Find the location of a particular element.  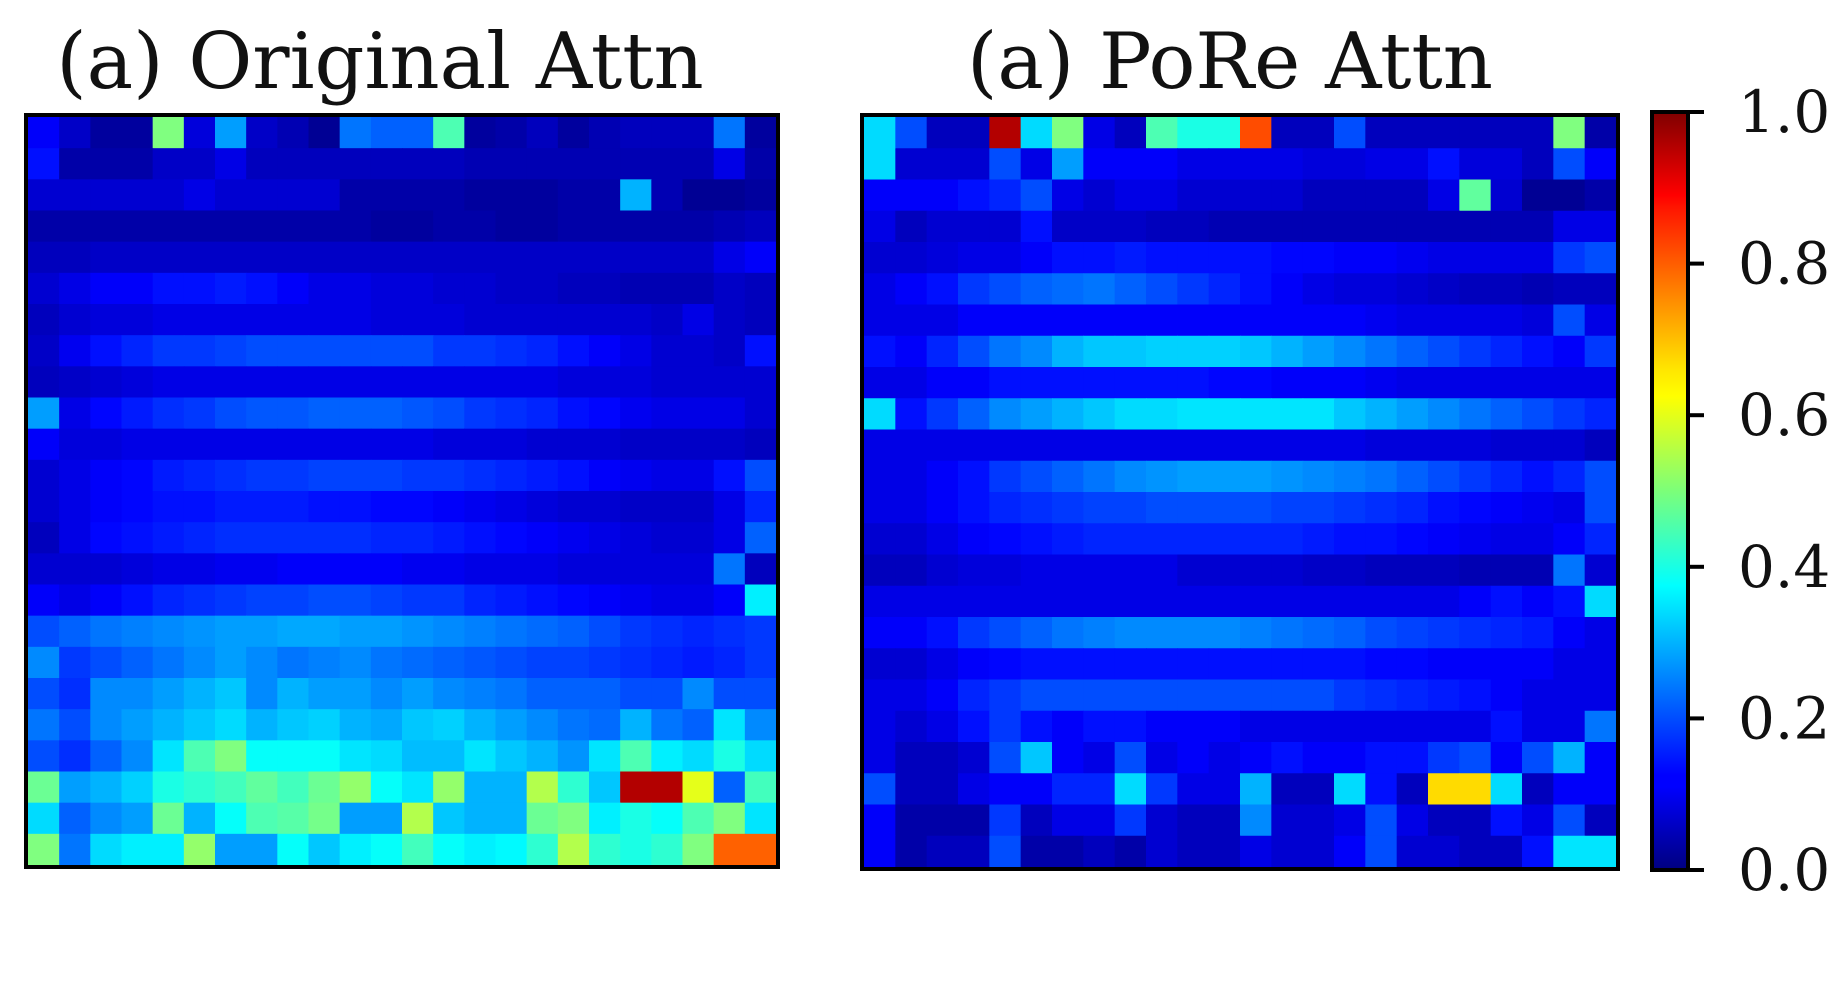

original-attn-cell-r23-c8 is located at coordinates (293, 849).